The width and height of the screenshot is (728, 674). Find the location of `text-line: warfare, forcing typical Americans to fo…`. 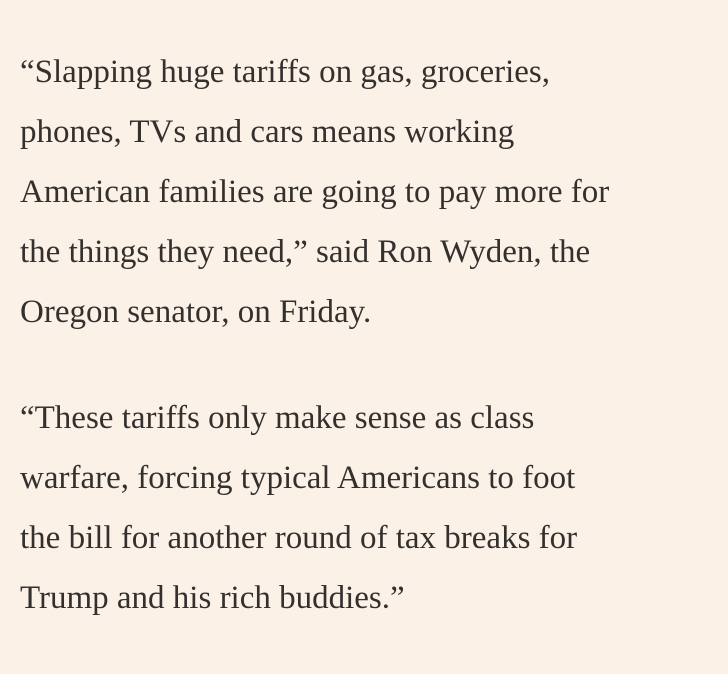

text-line: warfare, forcing typical Americans to fo… is located at coordinates (298, 478).